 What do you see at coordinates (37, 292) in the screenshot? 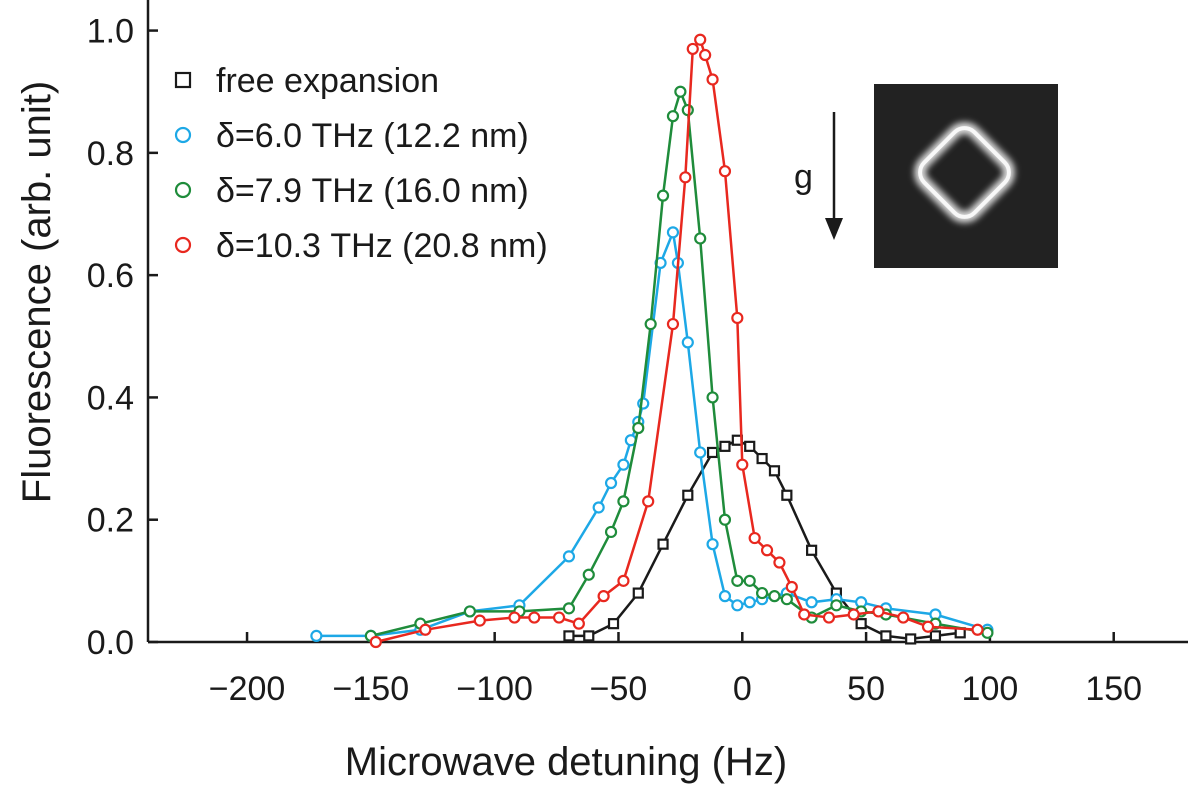
I see `y-axis-label: Fluorescence (arb. unit)` at bounding box center [37, 292].